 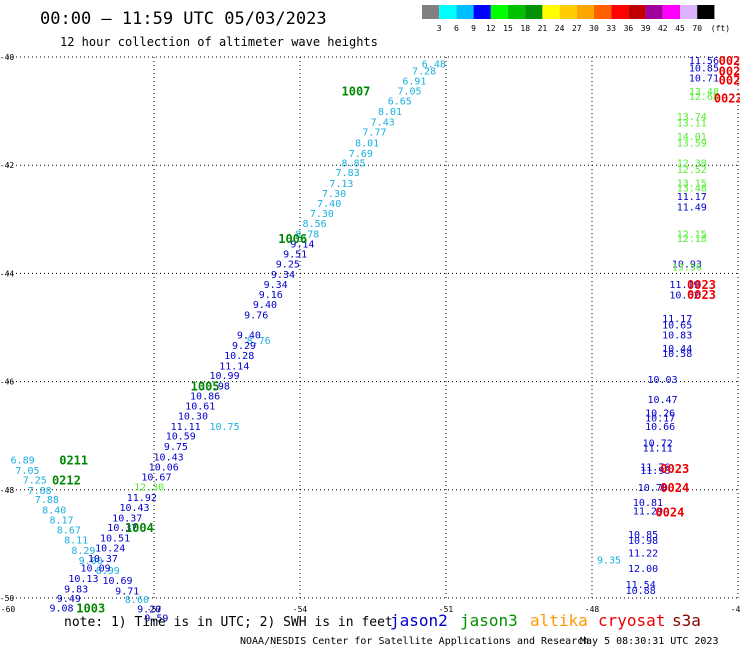 I want to click on data-point-label: 9.14, so click(x=302, y=245).